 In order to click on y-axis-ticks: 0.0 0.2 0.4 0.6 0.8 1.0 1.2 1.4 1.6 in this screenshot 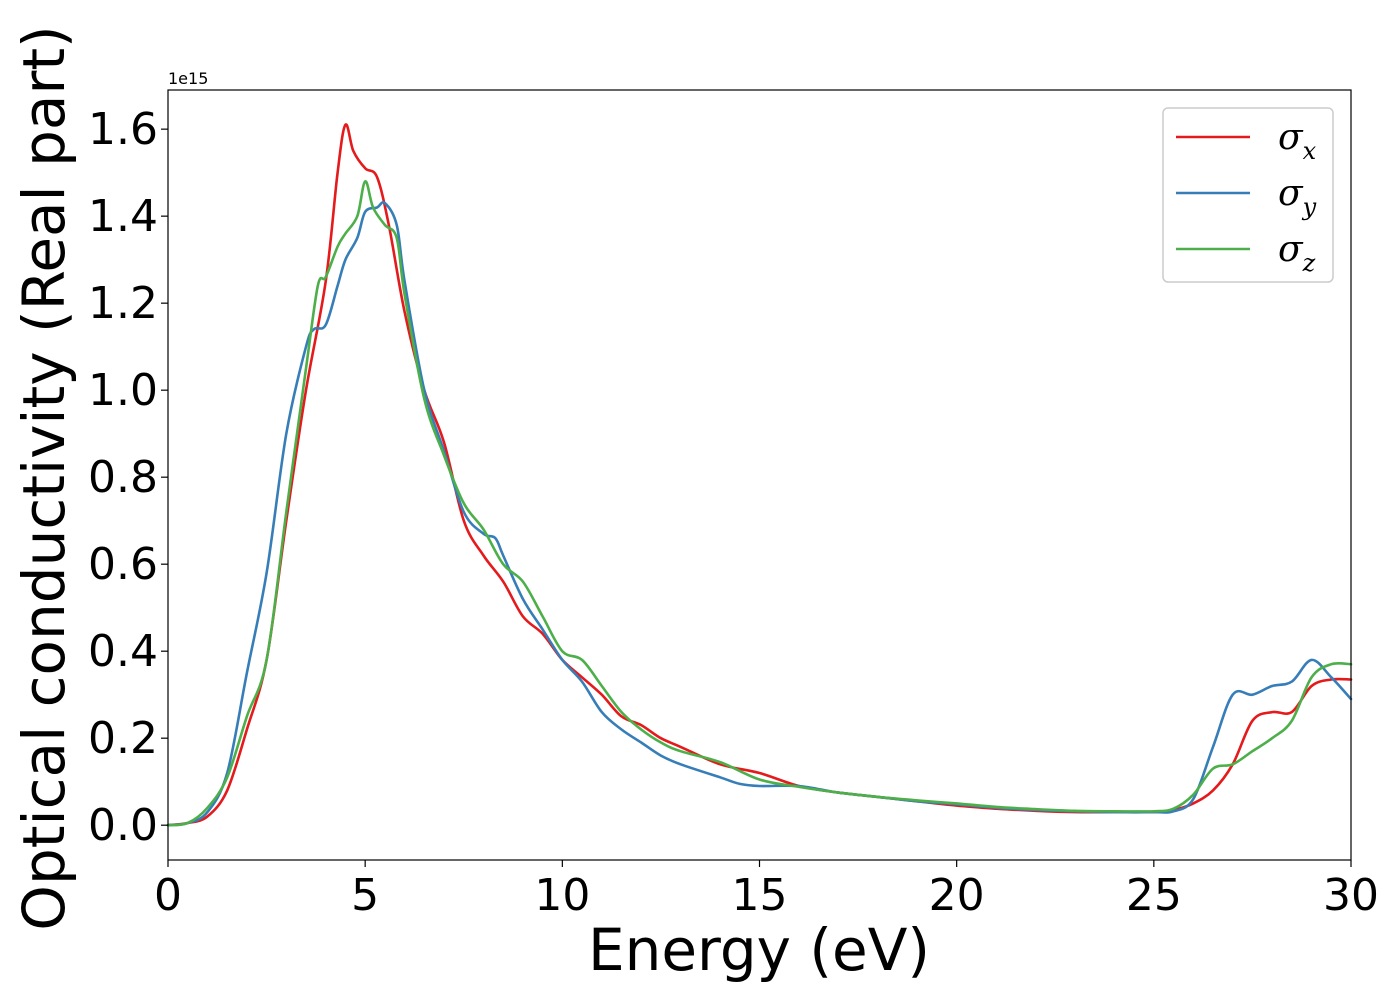, I will do `click(128, 477)`.